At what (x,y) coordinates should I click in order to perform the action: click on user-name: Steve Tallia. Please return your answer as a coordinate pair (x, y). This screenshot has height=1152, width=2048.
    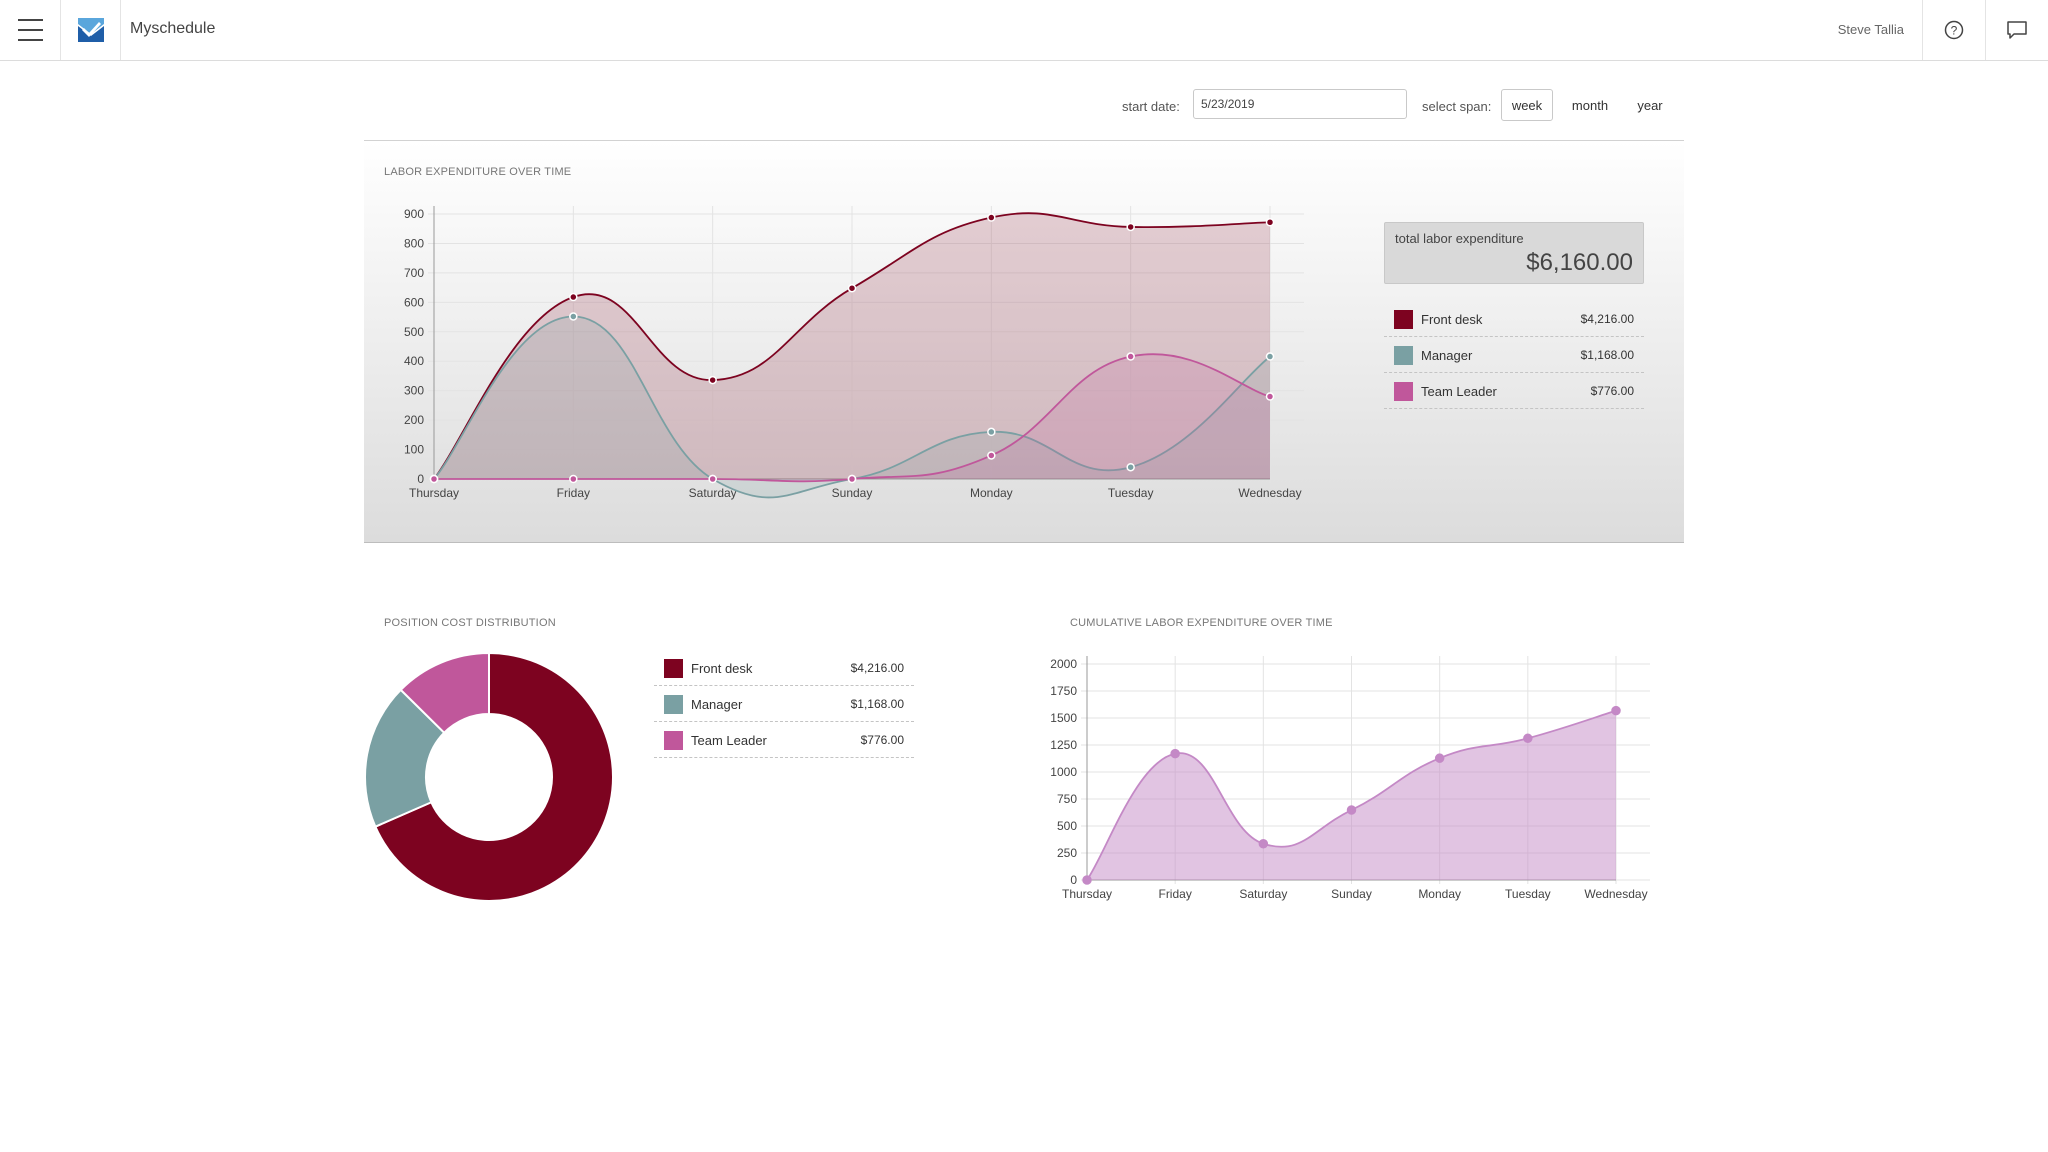
    Looking at the image, I should click on (1870, 29).